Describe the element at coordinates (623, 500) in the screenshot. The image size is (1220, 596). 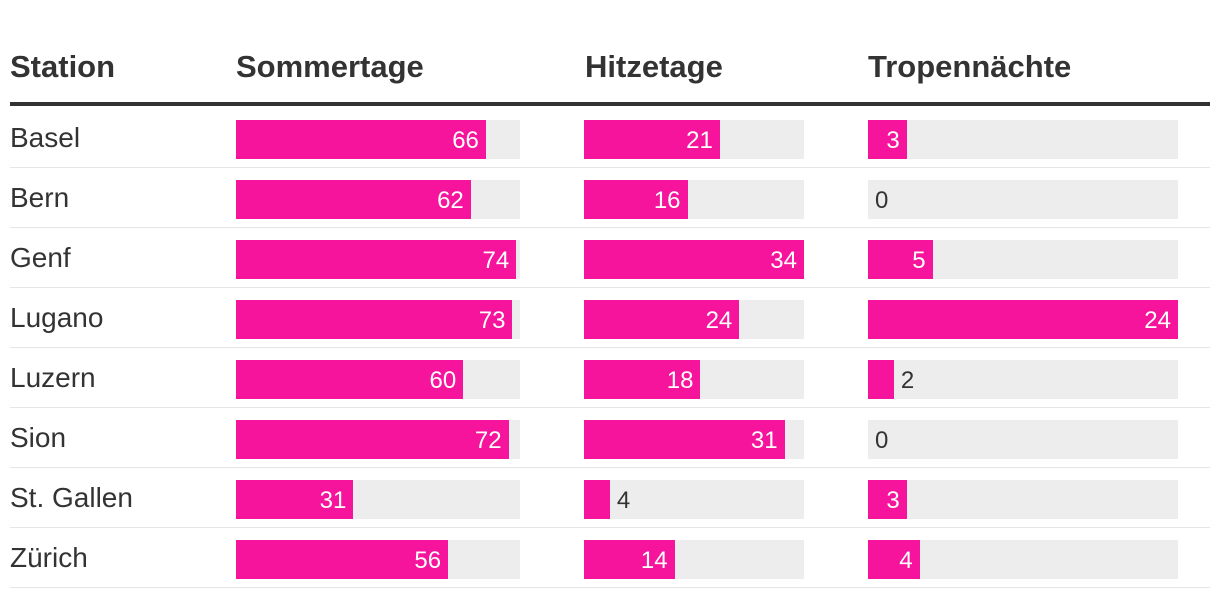
I see `hitzetage-value-label: 4` at that location.